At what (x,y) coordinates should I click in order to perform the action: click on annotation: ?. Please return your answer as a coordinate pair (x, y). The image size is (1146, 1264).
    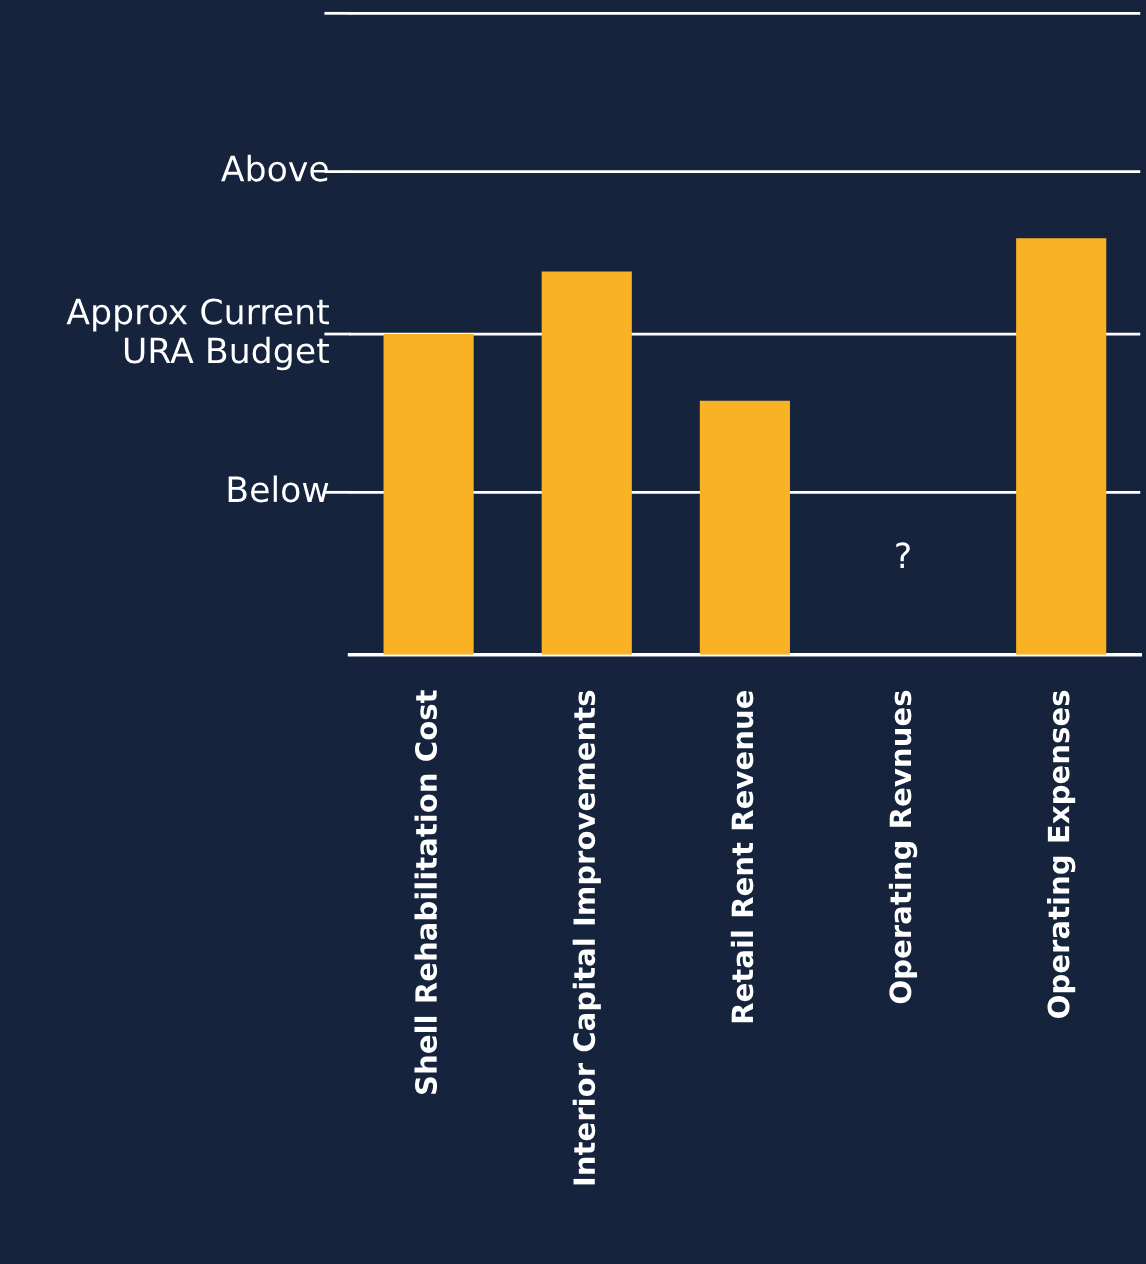
    Looking at the image, I should click on (903, 555).